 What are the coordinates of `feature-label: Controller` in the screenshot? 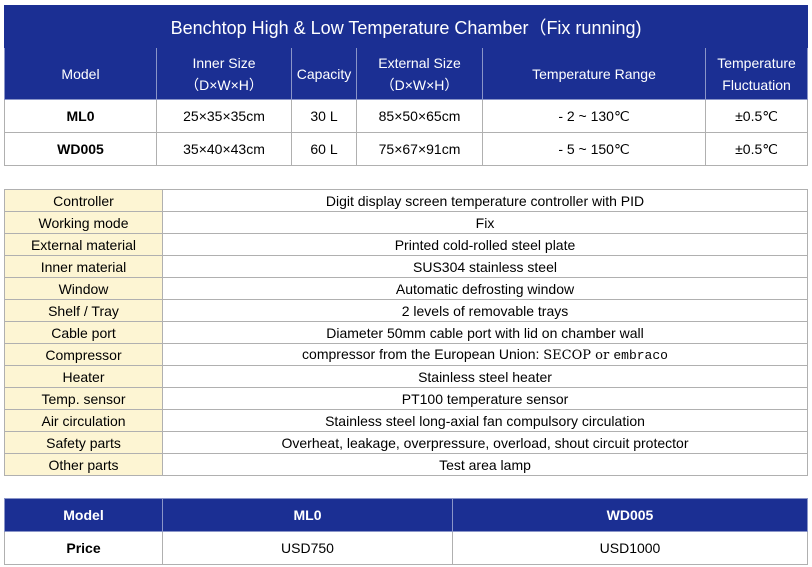 It's located at (83, 200).